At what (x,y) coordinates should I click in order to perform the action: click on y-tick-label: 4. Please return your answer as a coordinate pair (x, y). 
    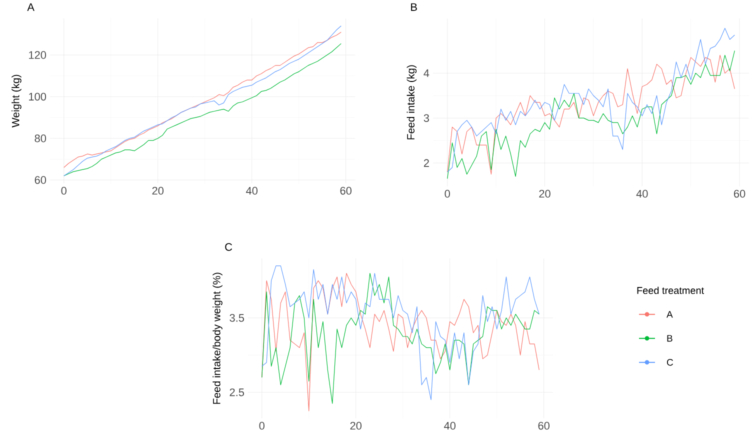
    Looking at the image, I should click on (427, 73).